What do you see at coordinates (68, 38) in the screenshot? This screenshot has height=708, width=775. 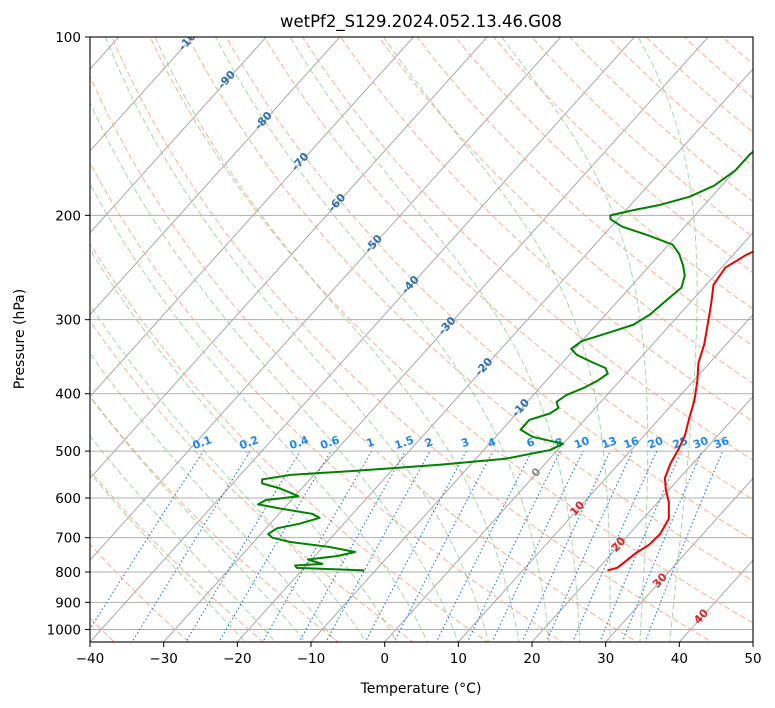 I see `y-tick-label: 100` at bounding box center [68, 38].